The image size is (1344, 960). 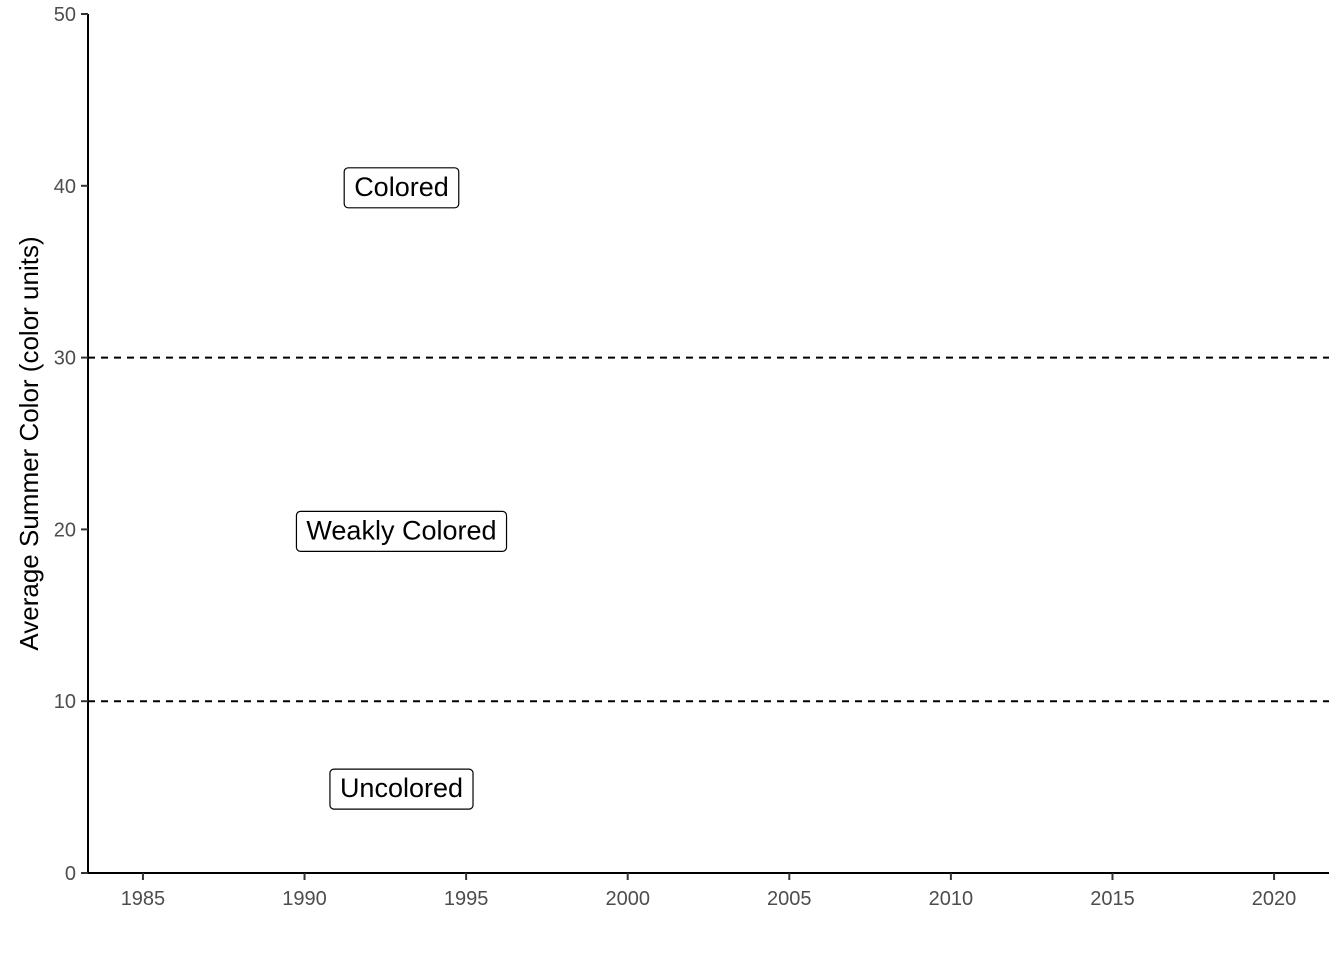 What do you see at coordinates (709, 891) in the screenshot?
I see `x-axis-ticks: 1985 1990 1995 2000 2005 2010 2015 2020` at bounding box center [709, 891].